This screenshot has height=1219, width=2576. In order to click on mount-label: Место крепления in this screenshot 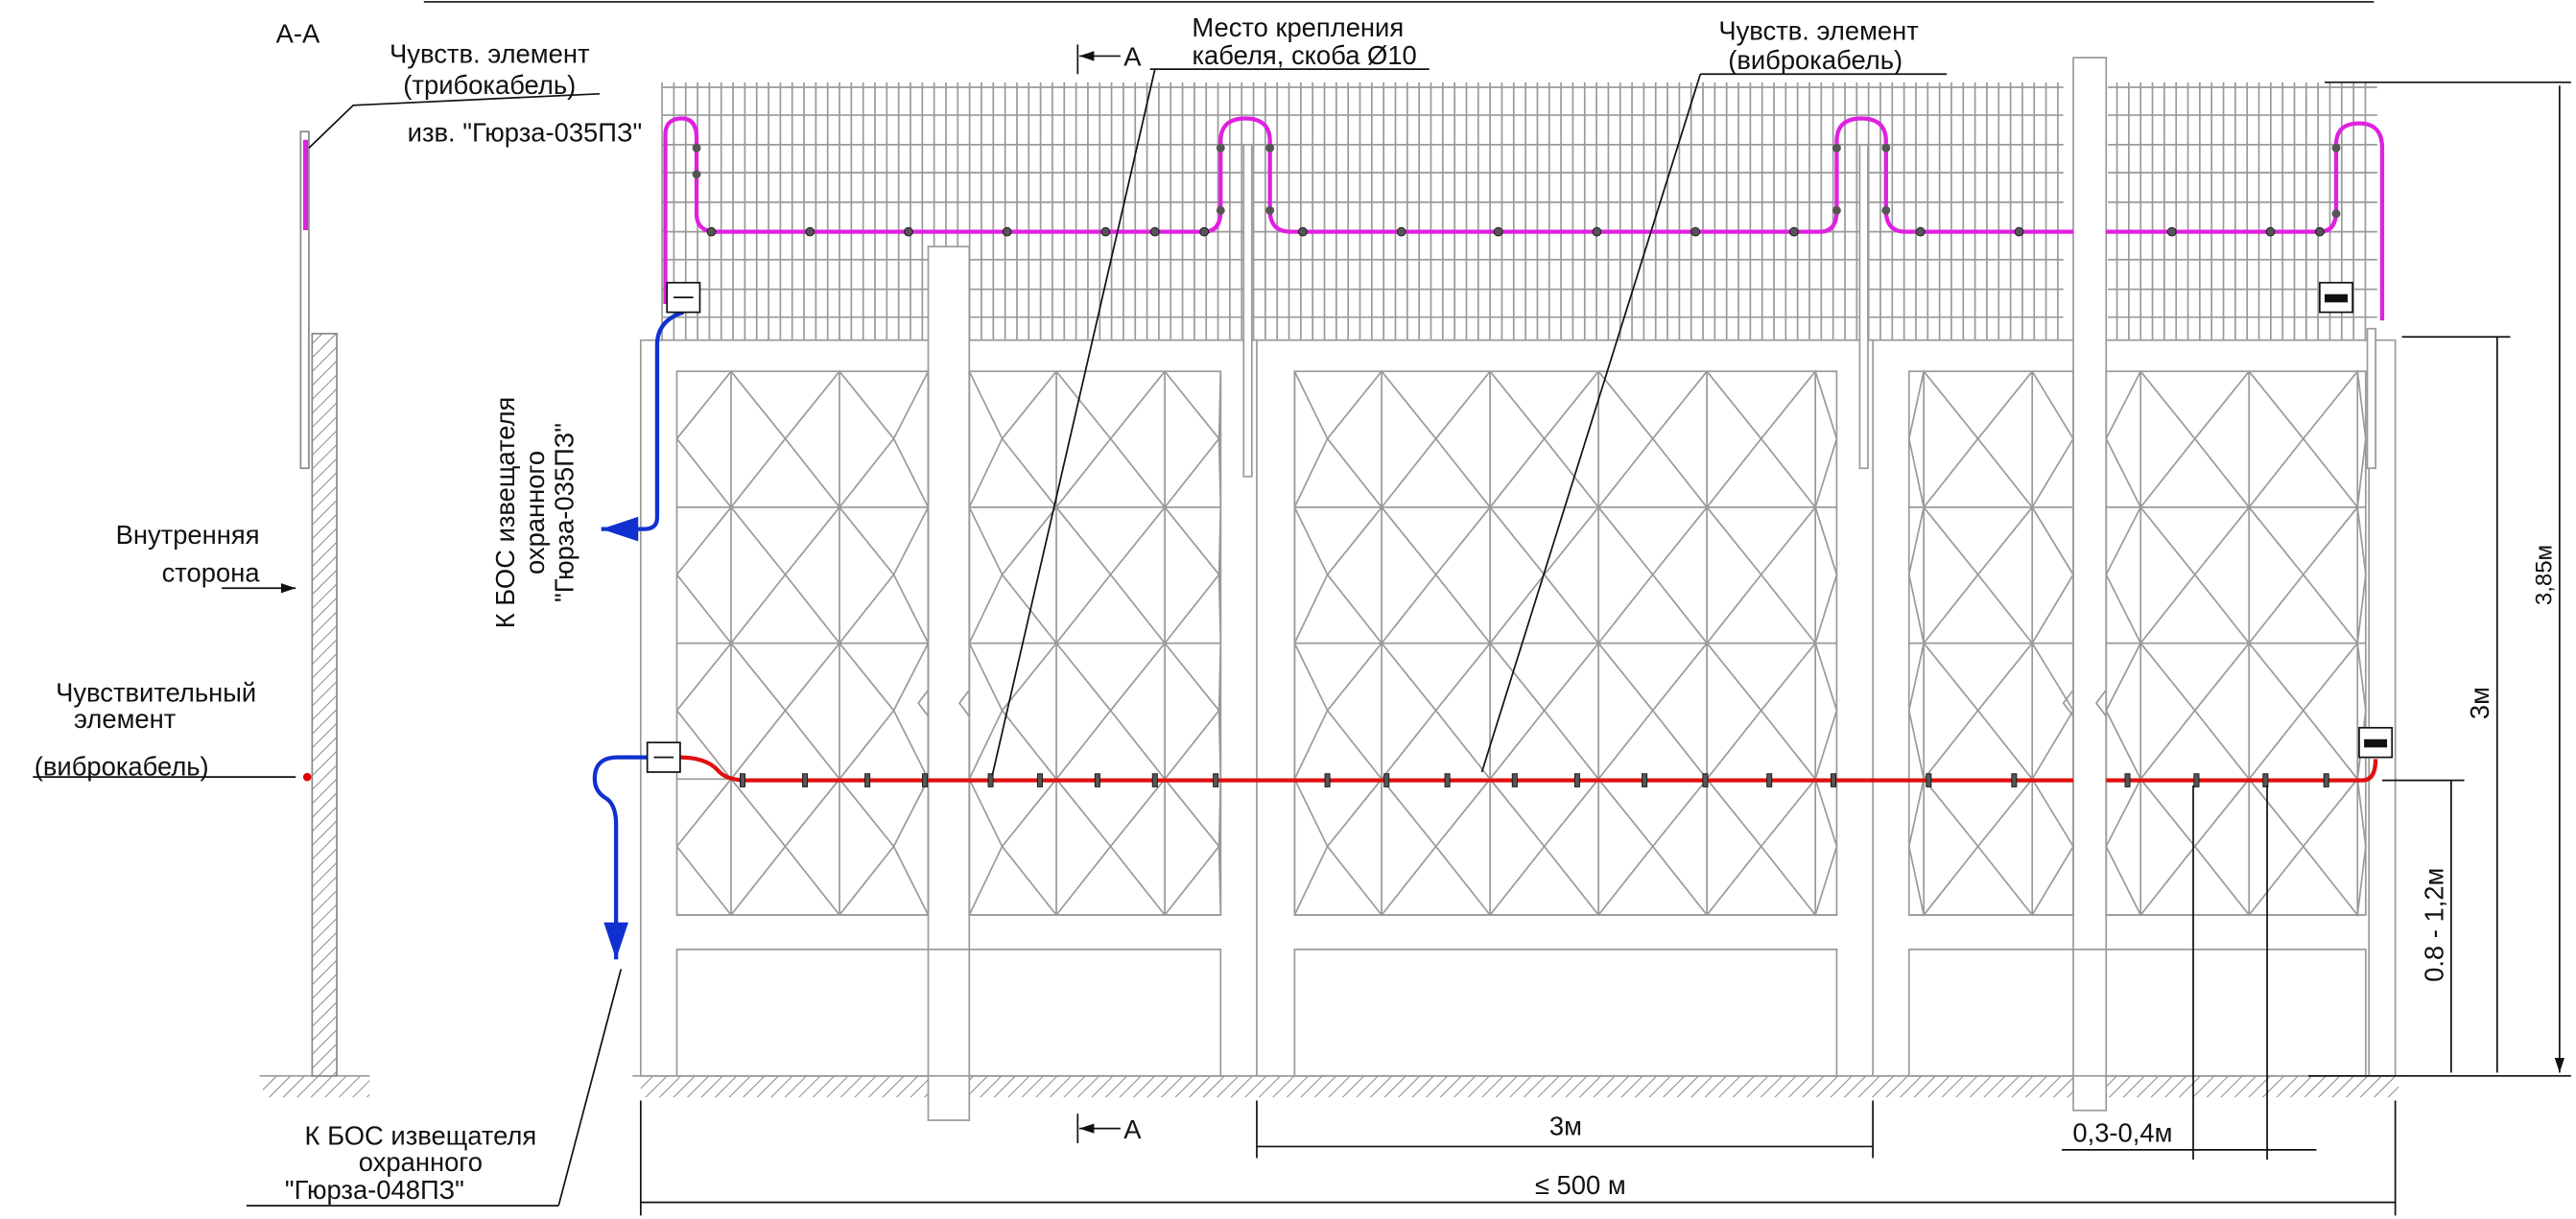, I will do `click(1298, 27)`.